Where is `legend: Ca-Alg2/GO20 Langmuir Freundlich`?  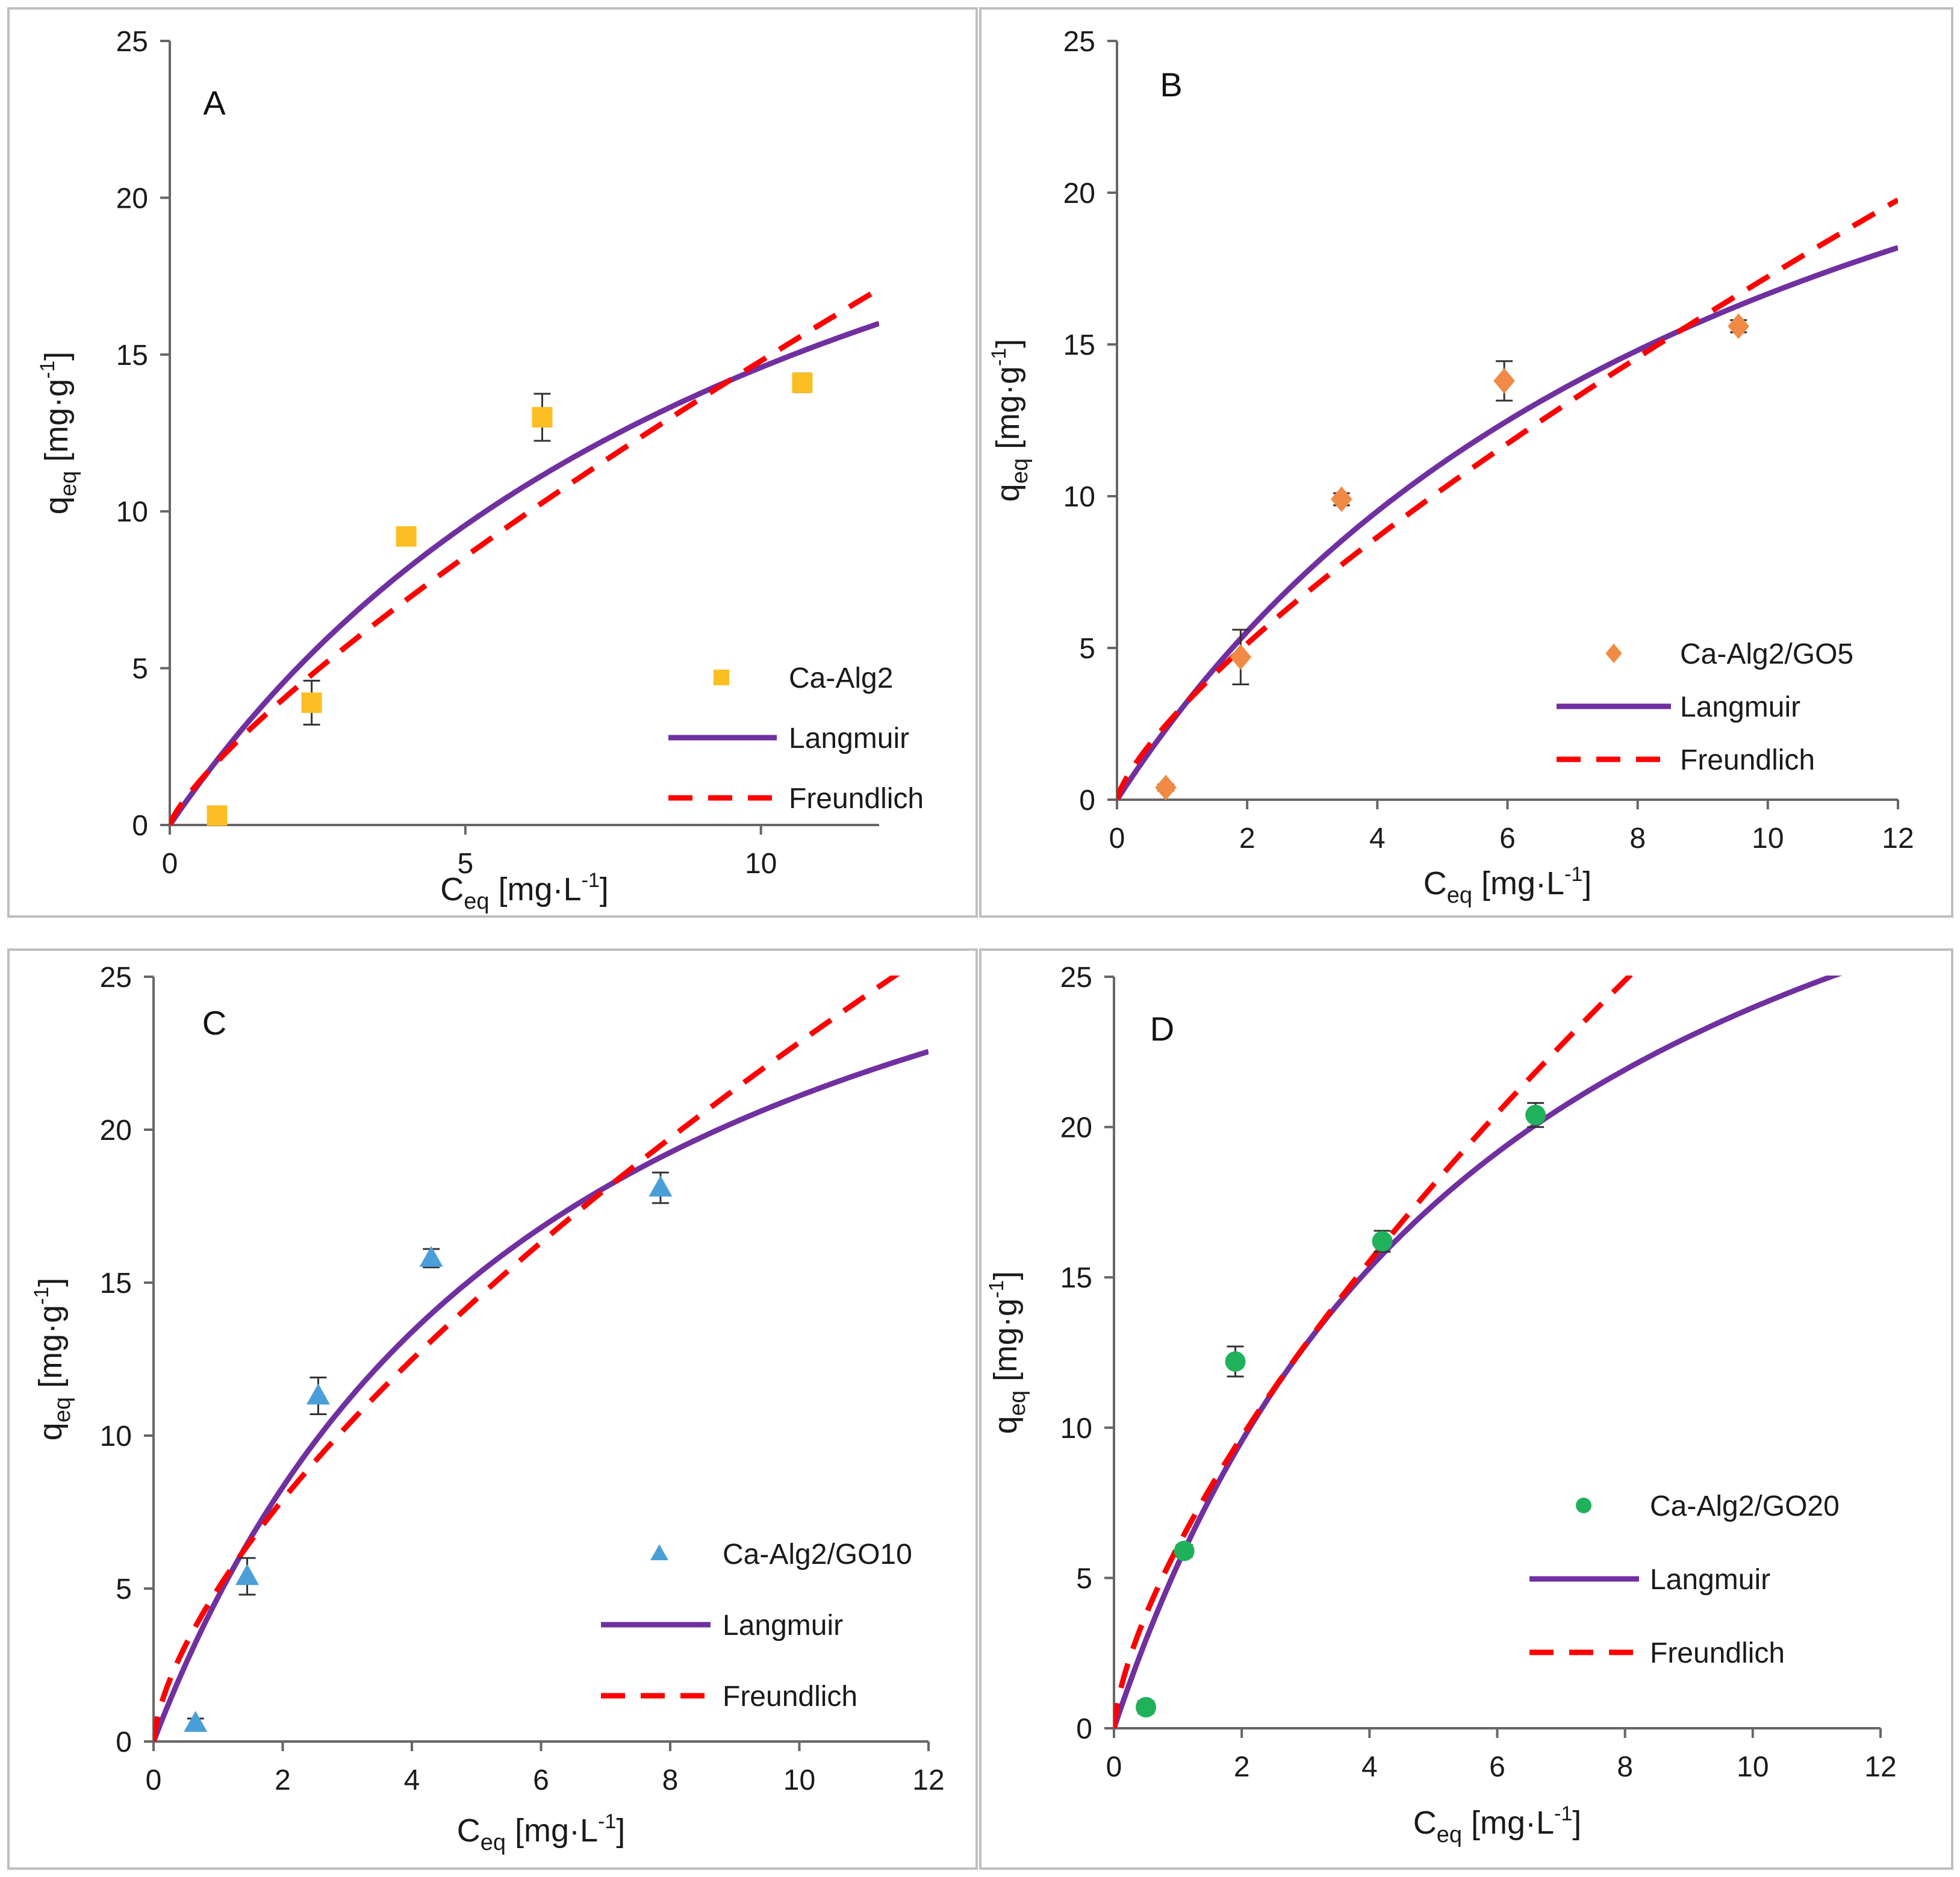
legend: Ca-Alg2/GO20 Langmuir Freundlich is located at coordinates (1684, 1579).